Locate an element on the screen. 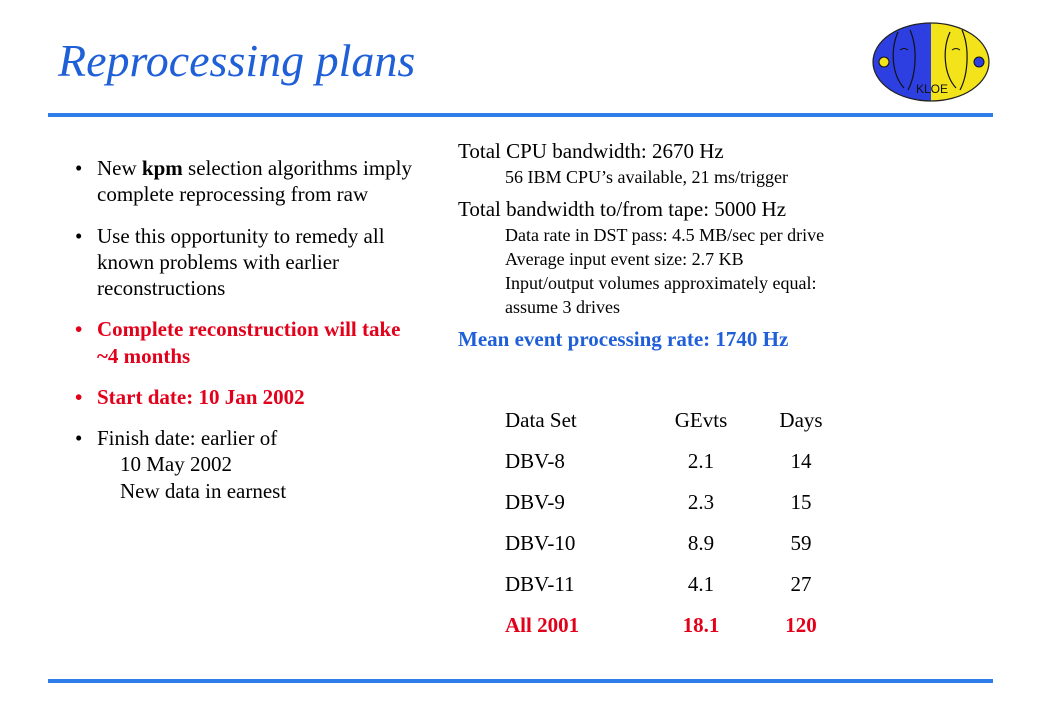  table-row: DBV-8 2.1 14 is located at coordinates (678, 469).